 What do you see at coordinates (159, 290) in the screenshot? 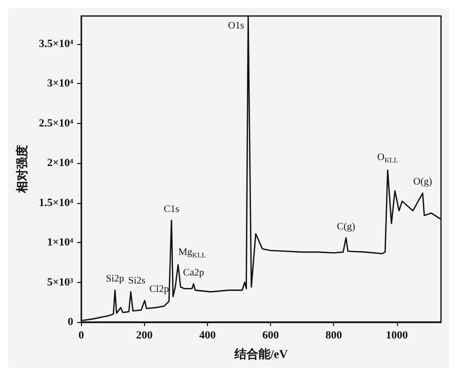
I see `annotation: Cl2p` at bounding box center [159, 290].